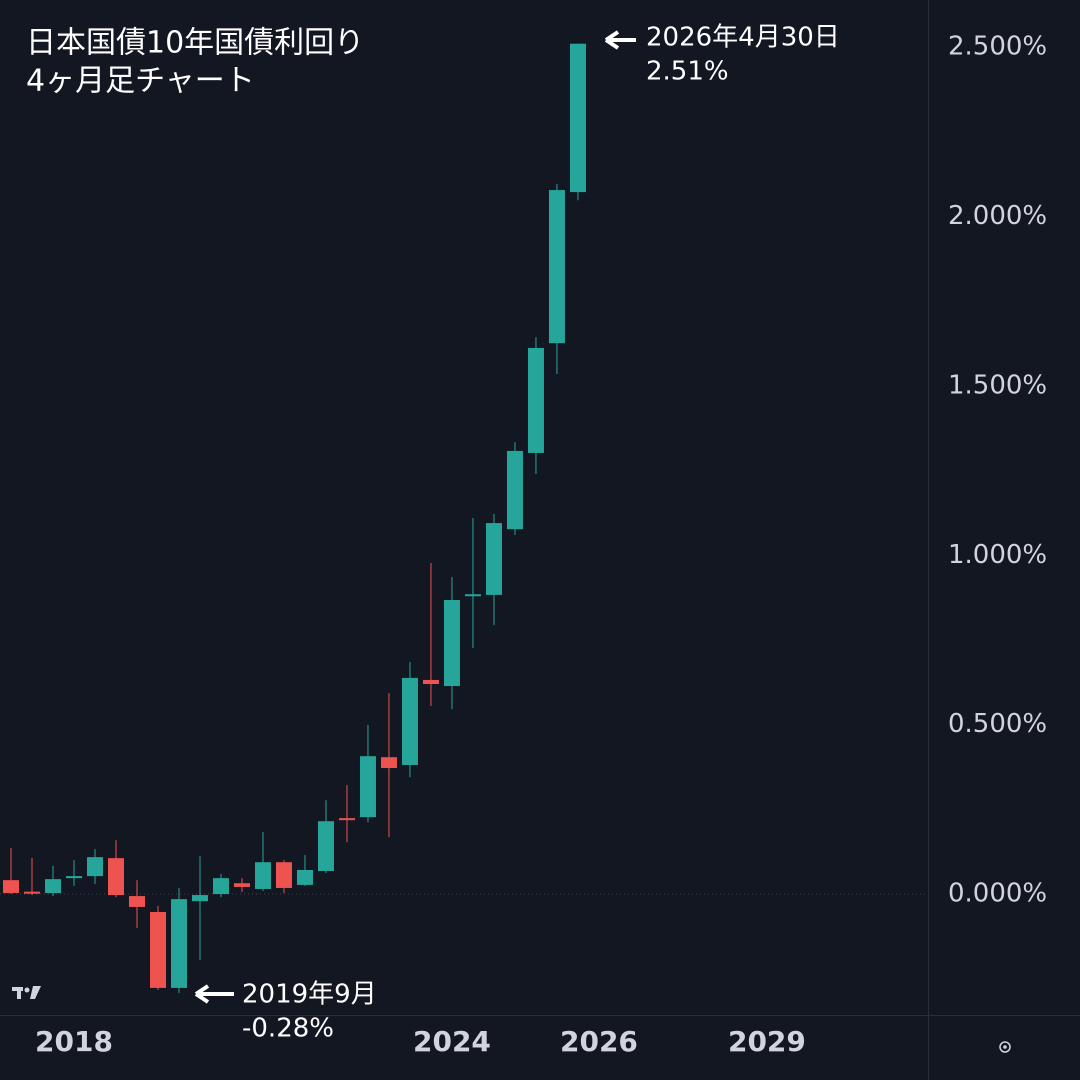 The image size is (1080, 1080). Describe the element at coordinates (288, 1029) in the screenshot. I see `annotation: -0.28%` at that location.